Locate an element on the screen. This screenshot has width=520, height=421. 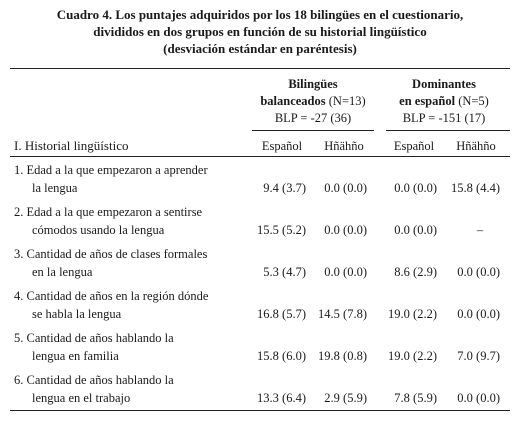
cell-dom-es: 7.8 (5.9) is located at coordinates (415, 398).